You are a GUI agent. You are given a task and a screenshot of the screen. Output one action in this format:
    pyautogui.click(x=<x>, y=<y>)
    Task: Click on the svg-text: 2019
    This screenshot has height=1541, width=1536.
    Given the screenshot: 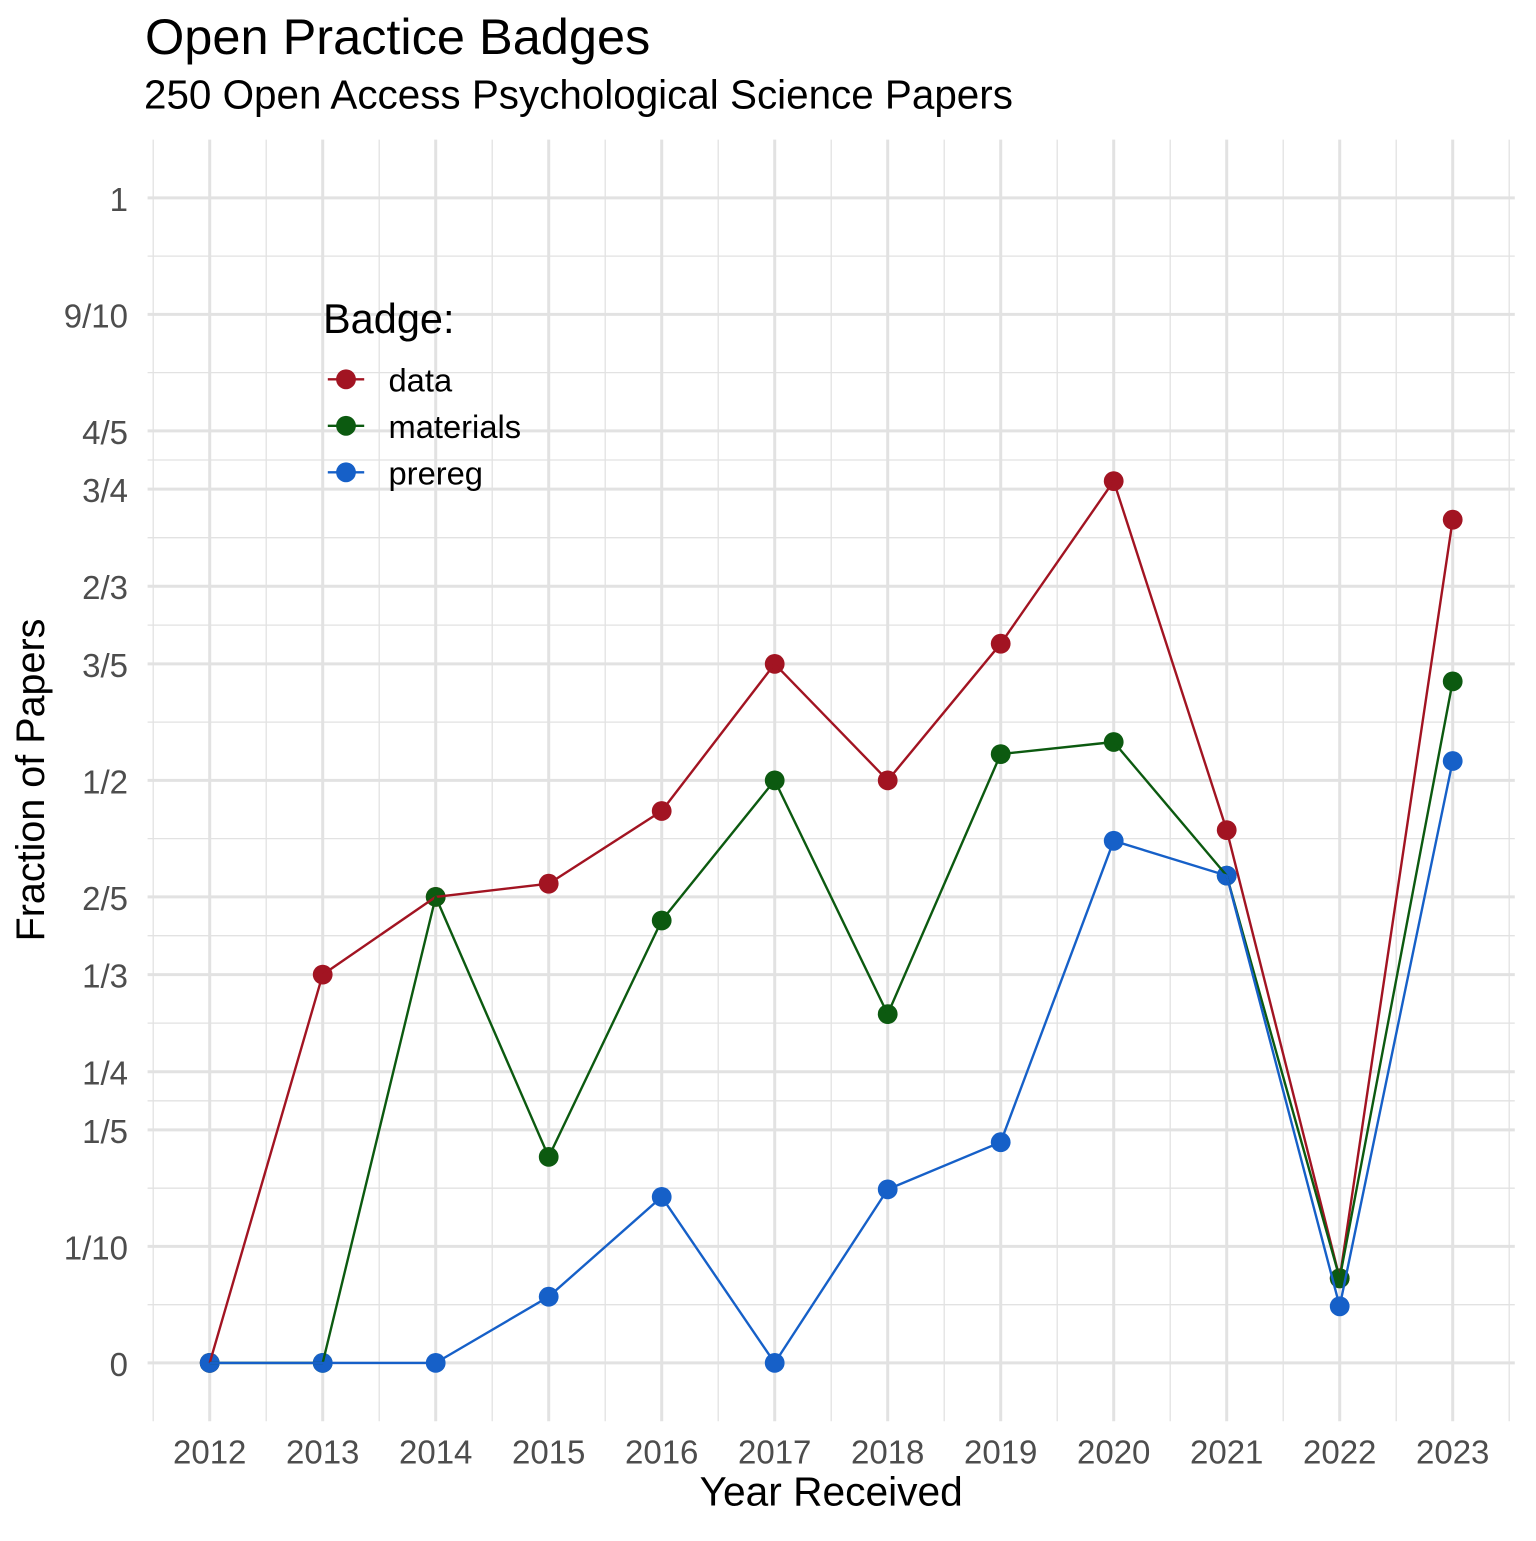 What is the action you would take?
    pyautogui.click(x=1000, y=1452)
    